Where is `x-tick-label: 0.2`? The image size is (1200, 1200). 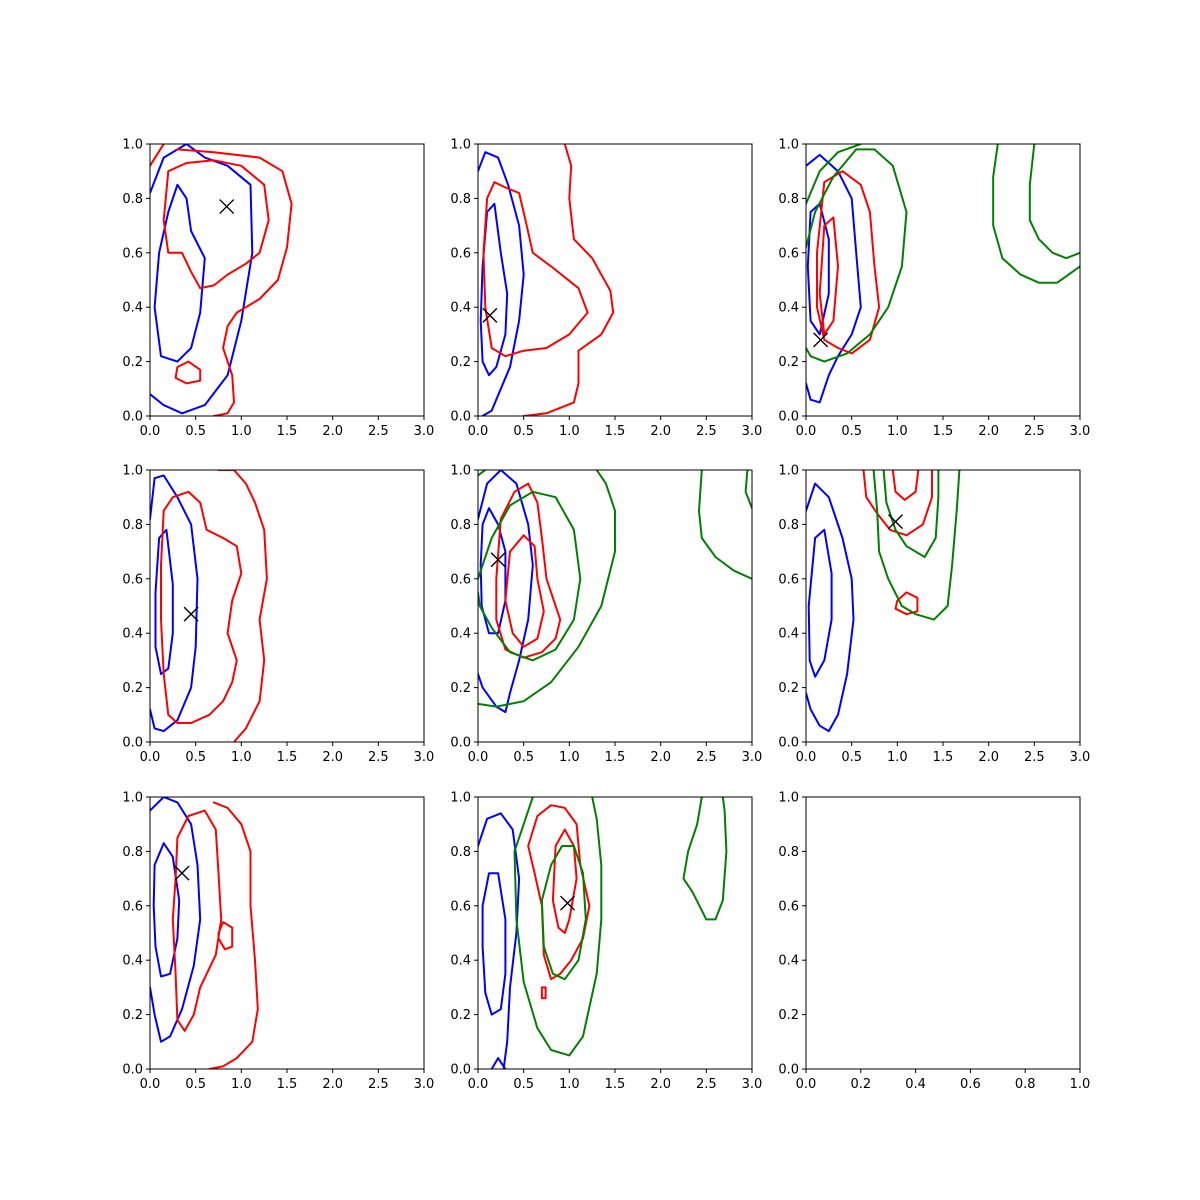 x-tick-label: 0.2 is located at coordinates (860, 1084).